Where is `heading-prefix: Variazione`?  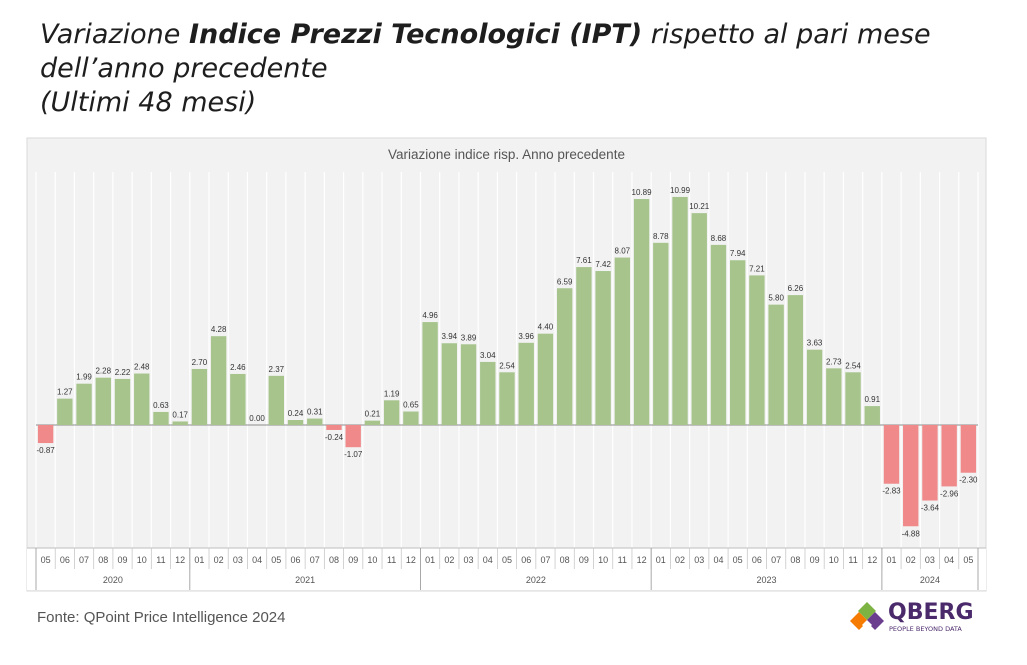
heading-prefix: Variazione is located at coordinates (114, 34).